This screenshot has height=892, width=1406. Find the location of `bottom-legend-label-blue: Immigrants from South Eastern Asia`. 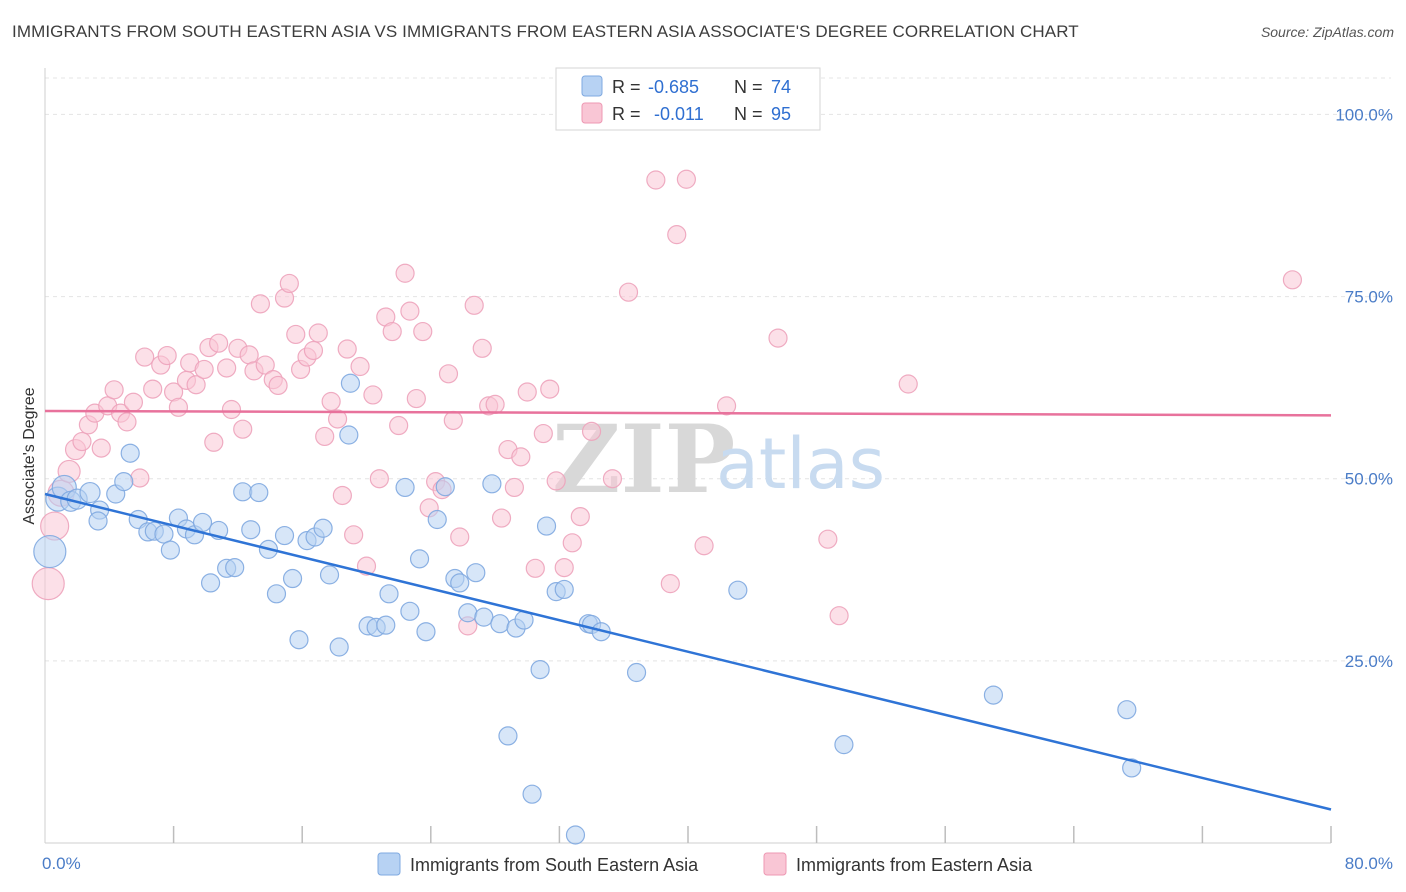

bottom-legend-label-blue: Immigrants from South Eastern Asia is located at coordinates (554, 865).